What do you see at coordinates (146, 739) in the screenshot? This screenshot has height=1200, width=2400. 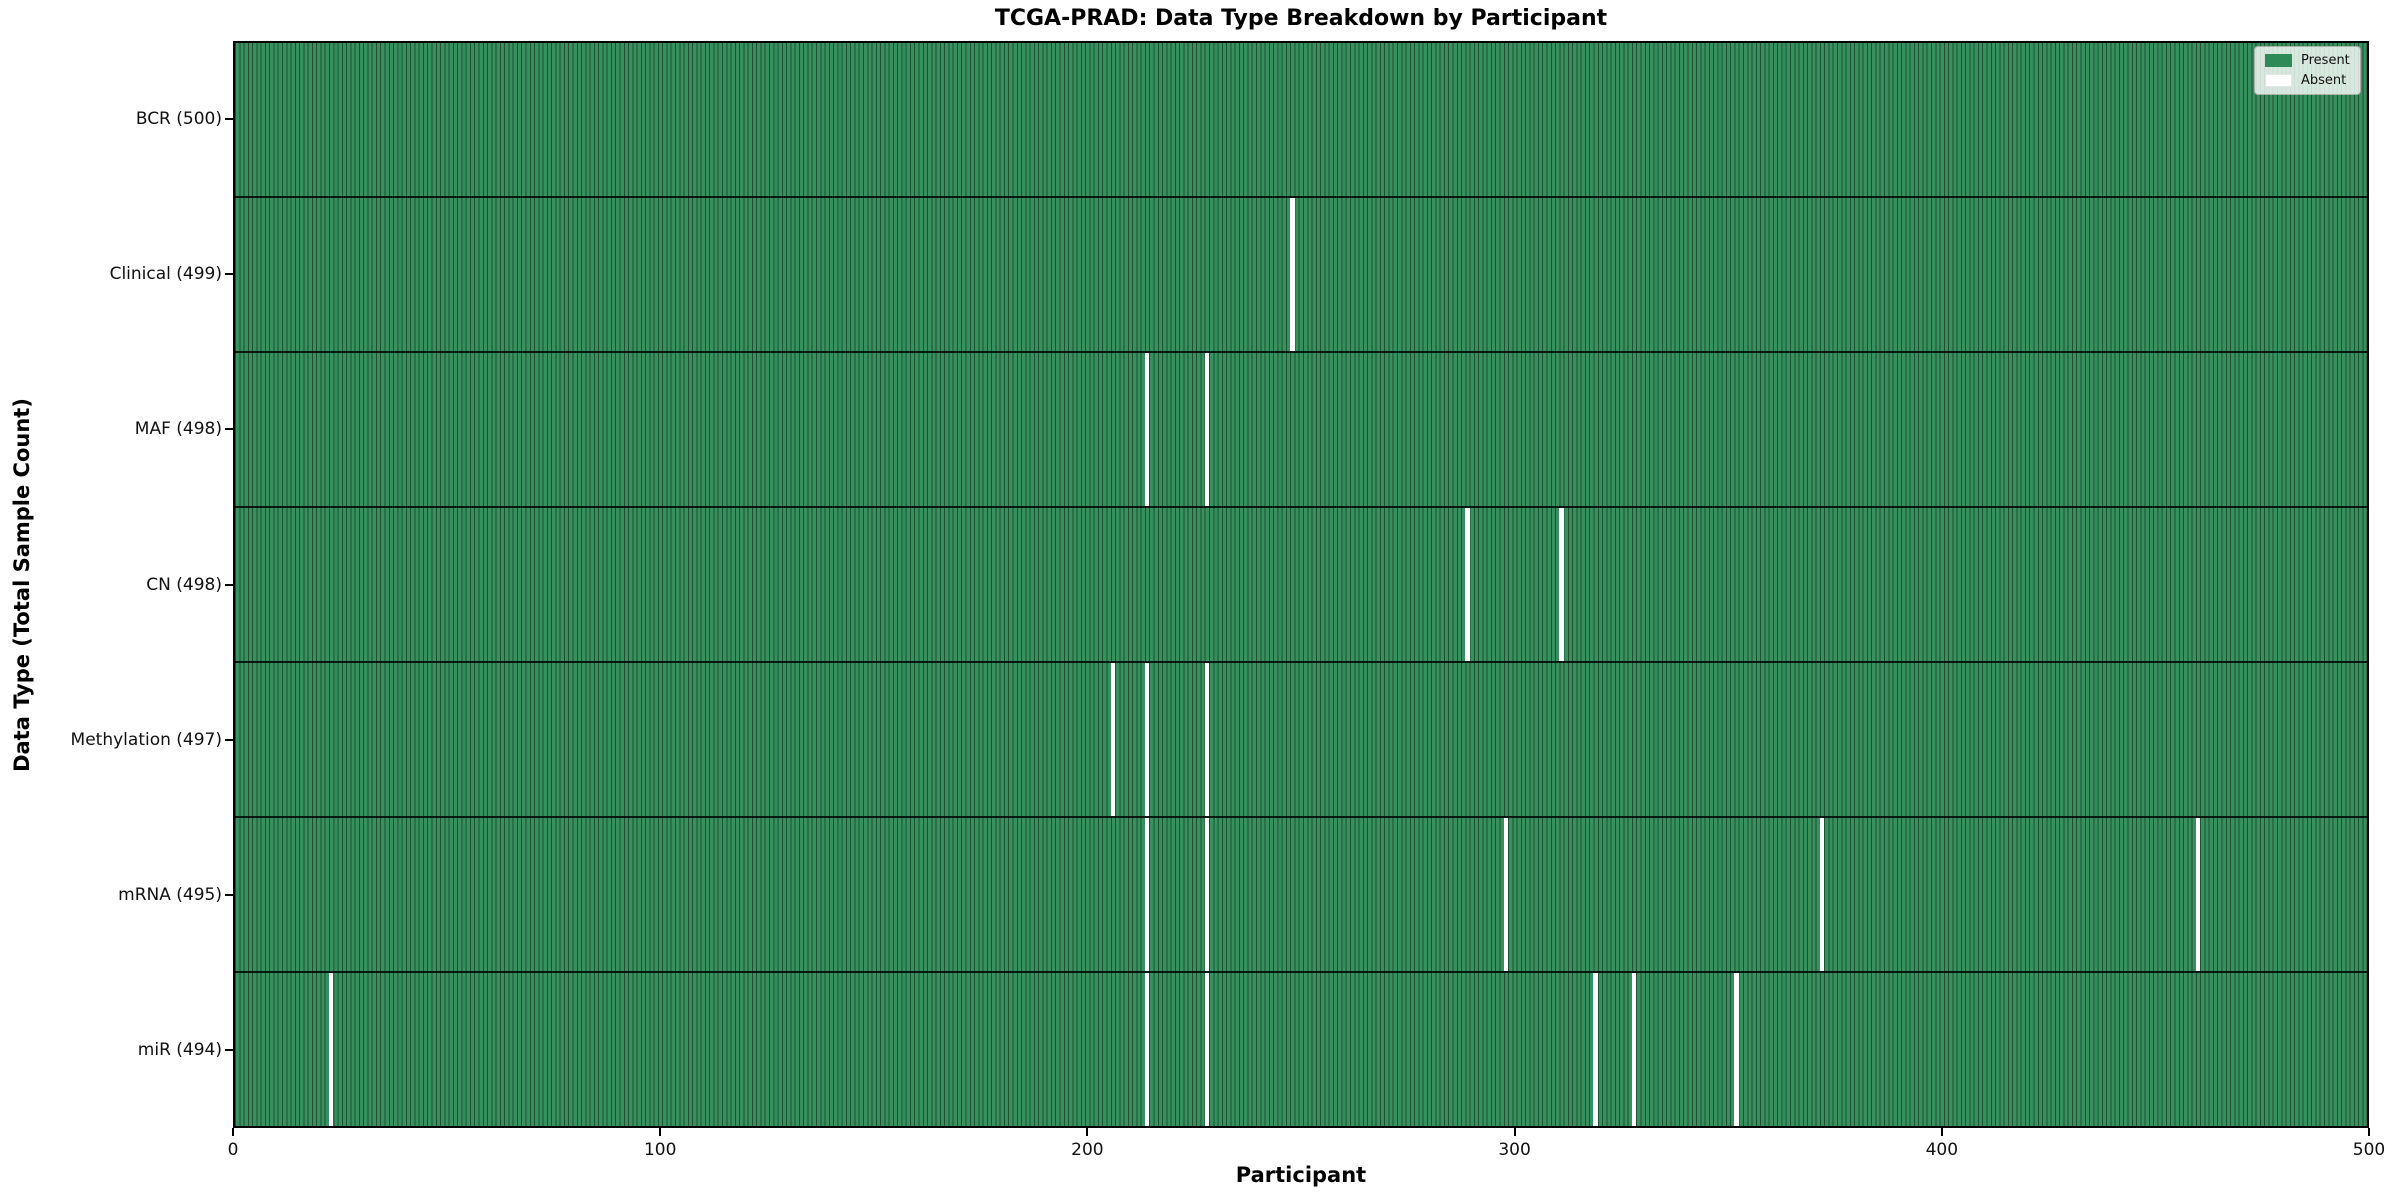 I see `y-tick-label-methylation: Methylation (497)` at bounding box center [146, 739].